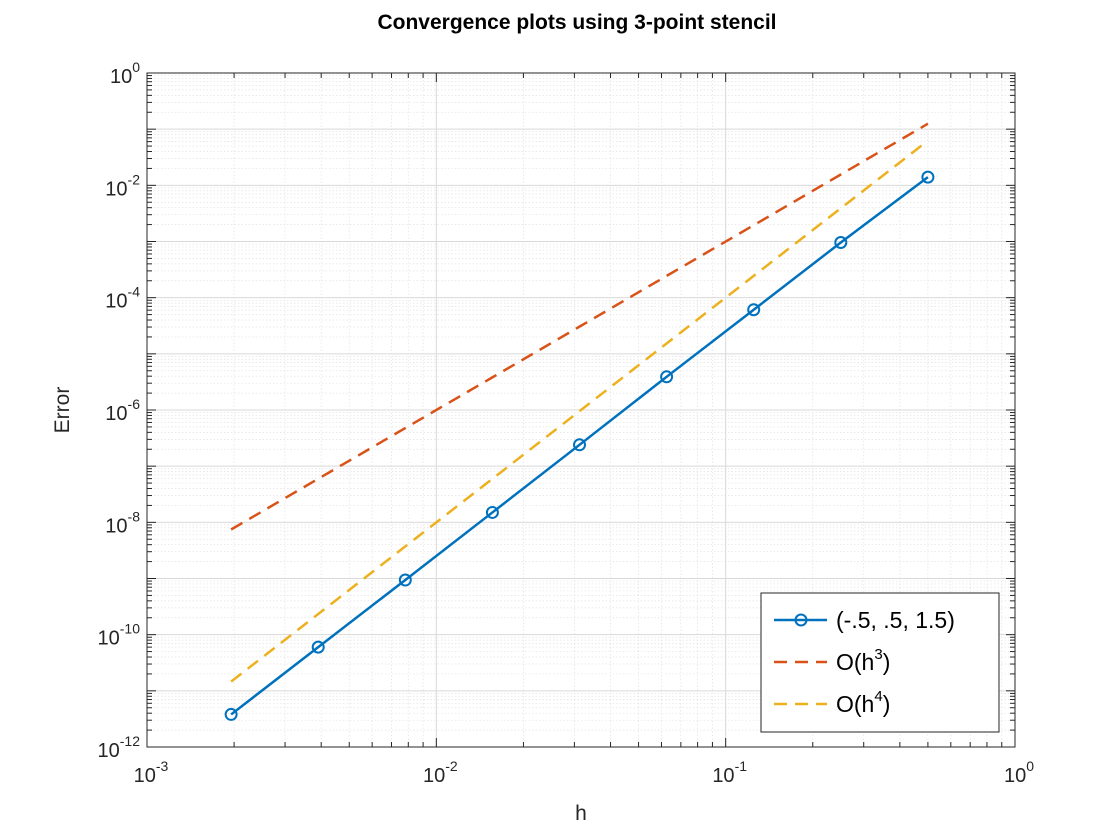  I want to click on y-tick-label: 10⁻¹⁰, so click(119, 635).